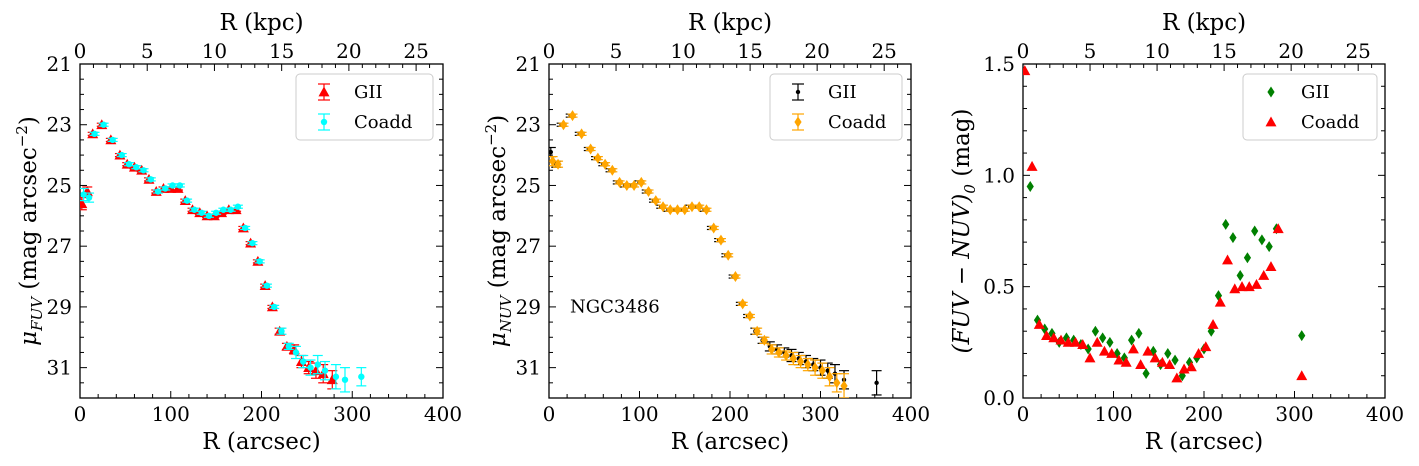 This screenshot has height=466, width=1419. Describe the element at coordinates (528, 246) in the screenshot. I see `y-tick-label: 27` at that location.